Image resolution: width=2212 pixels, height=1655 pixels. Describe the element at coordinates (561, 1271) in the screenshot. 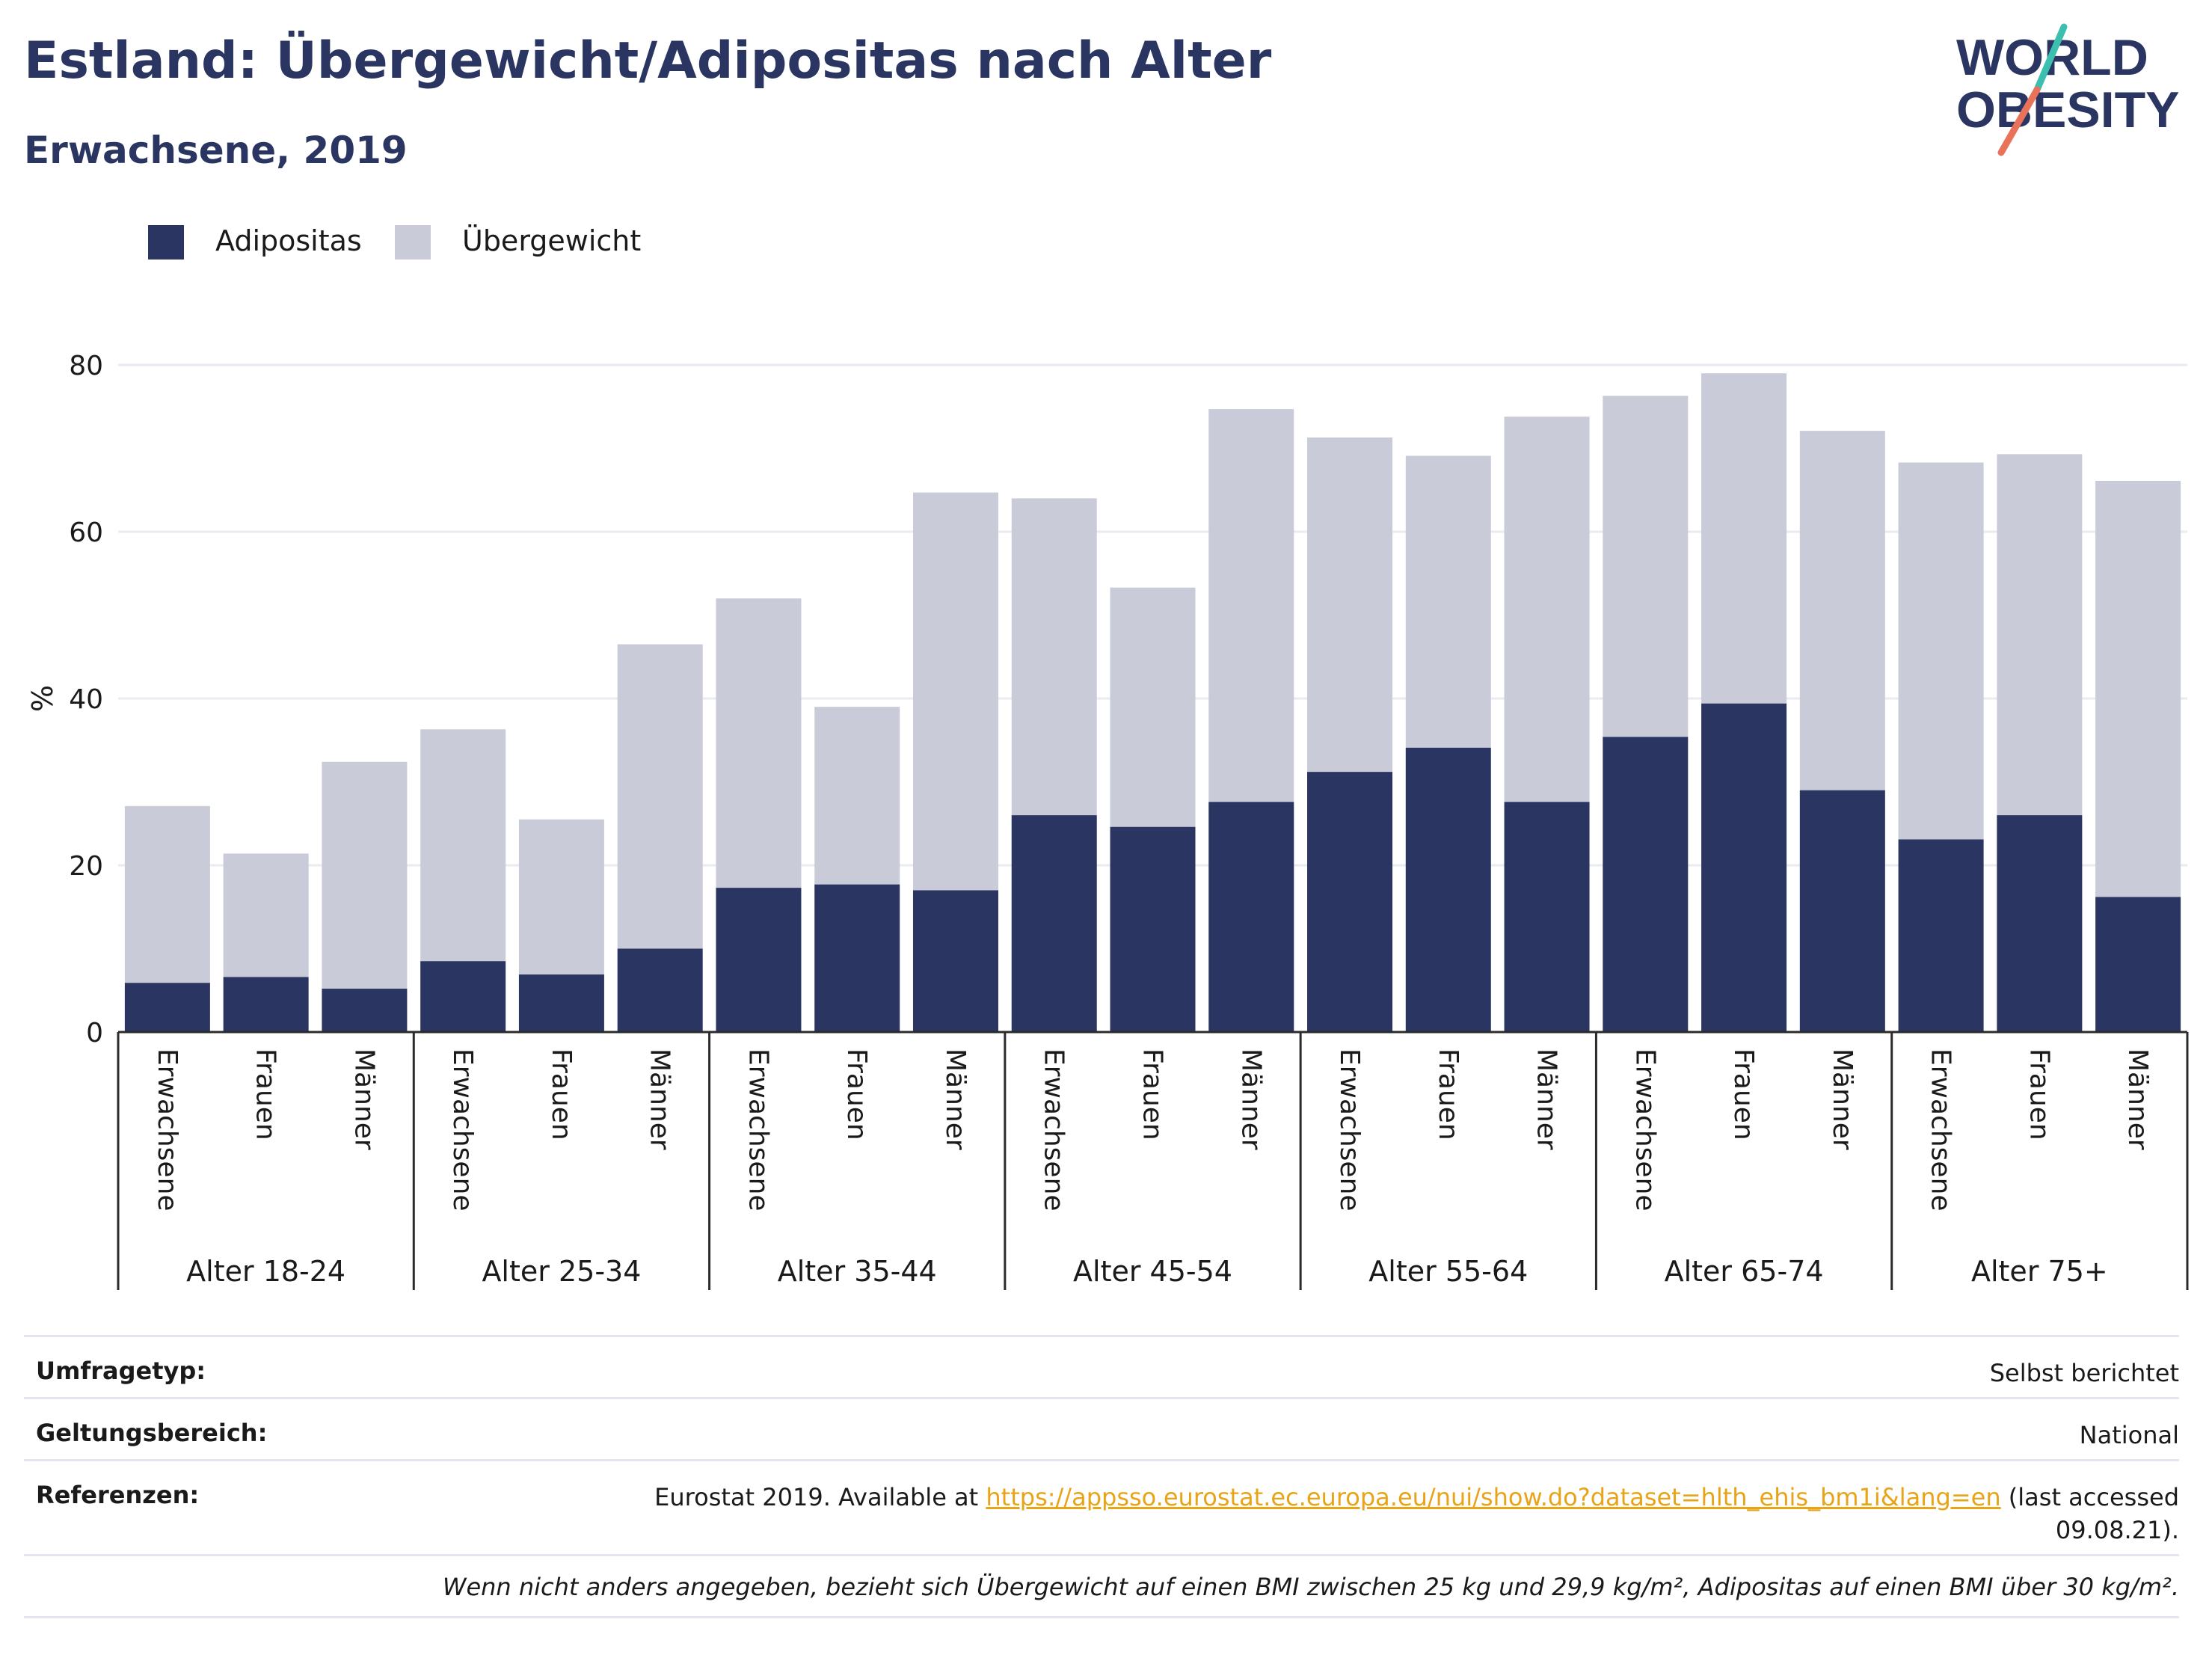

I see `x-group-label: Alter 25-34` at that location.